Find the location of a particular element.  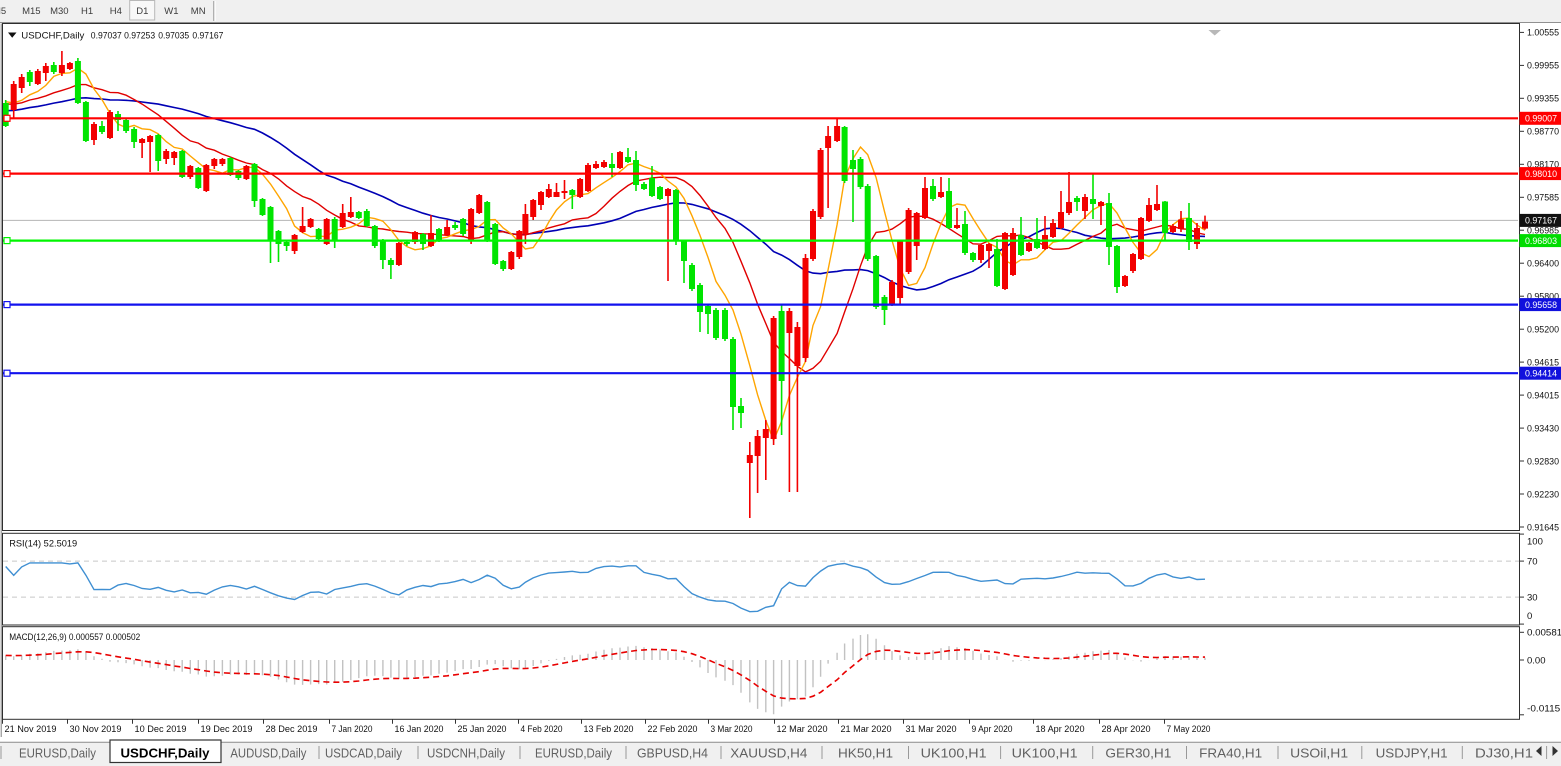

svg-text: 0.98170 is located at coordinates (1543, 165).